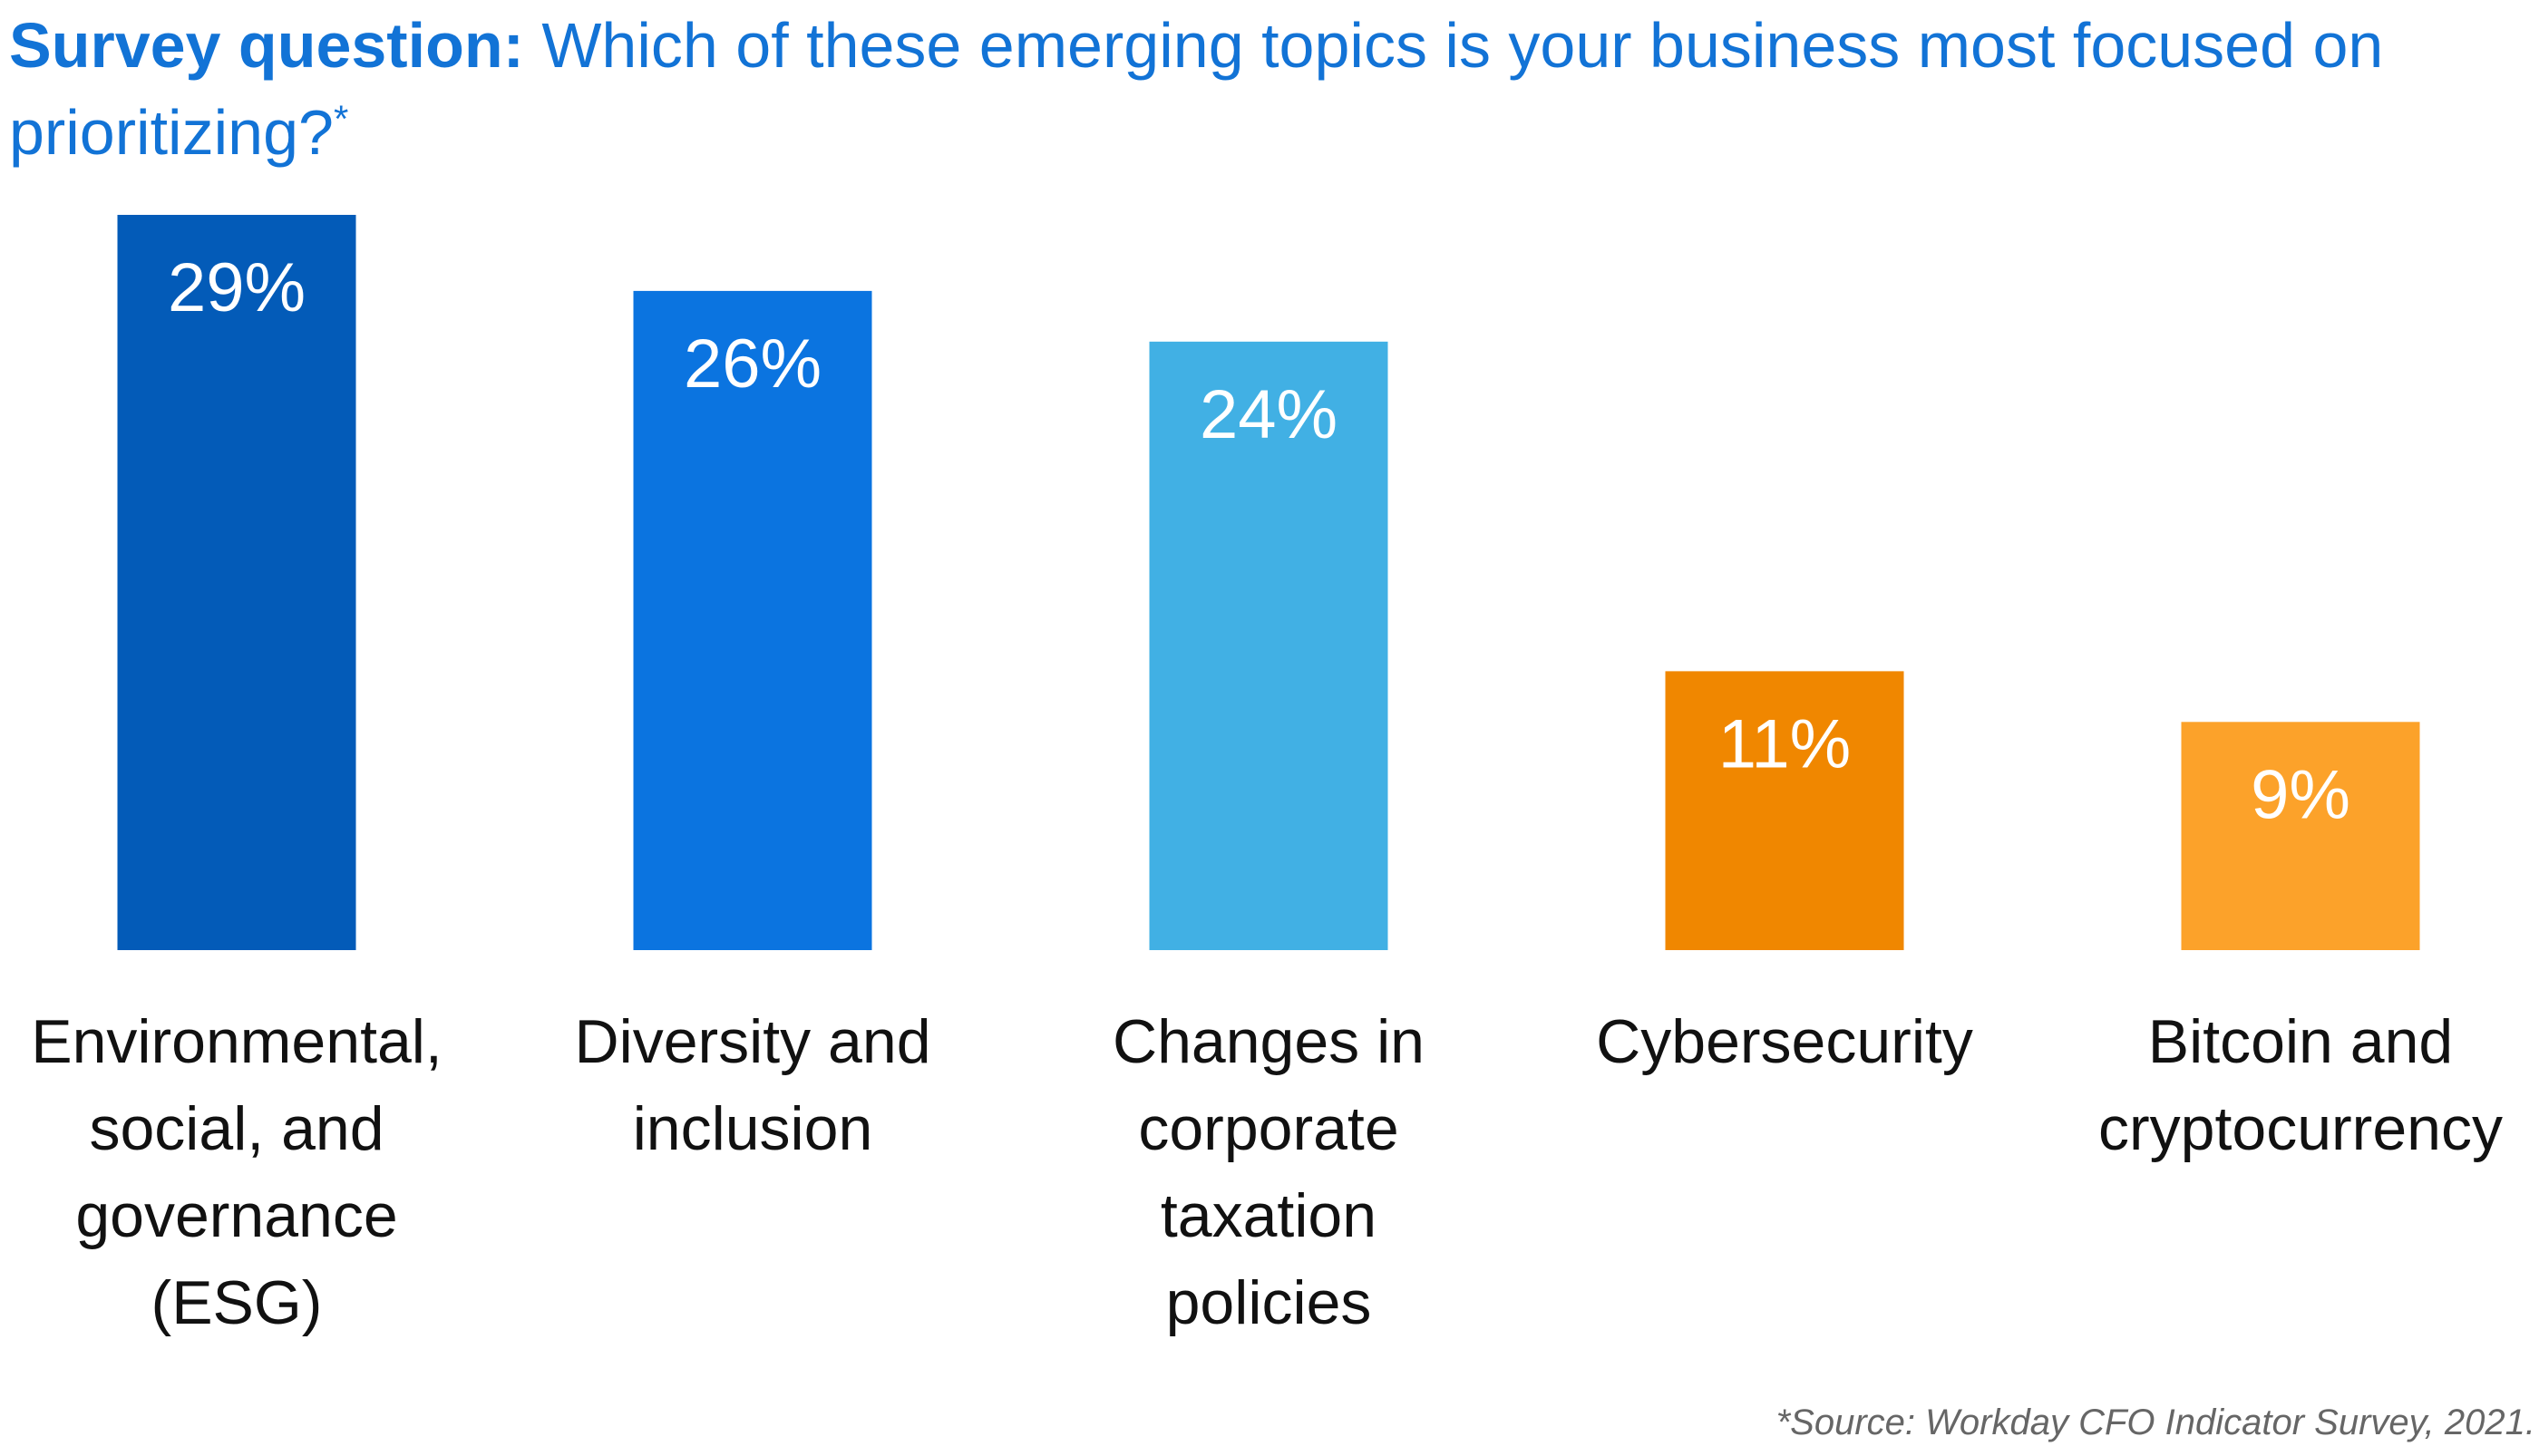 This screenshot has height=1456, width=2539. I want to click on bar-value-label-1: 29%, so click(237, 287).